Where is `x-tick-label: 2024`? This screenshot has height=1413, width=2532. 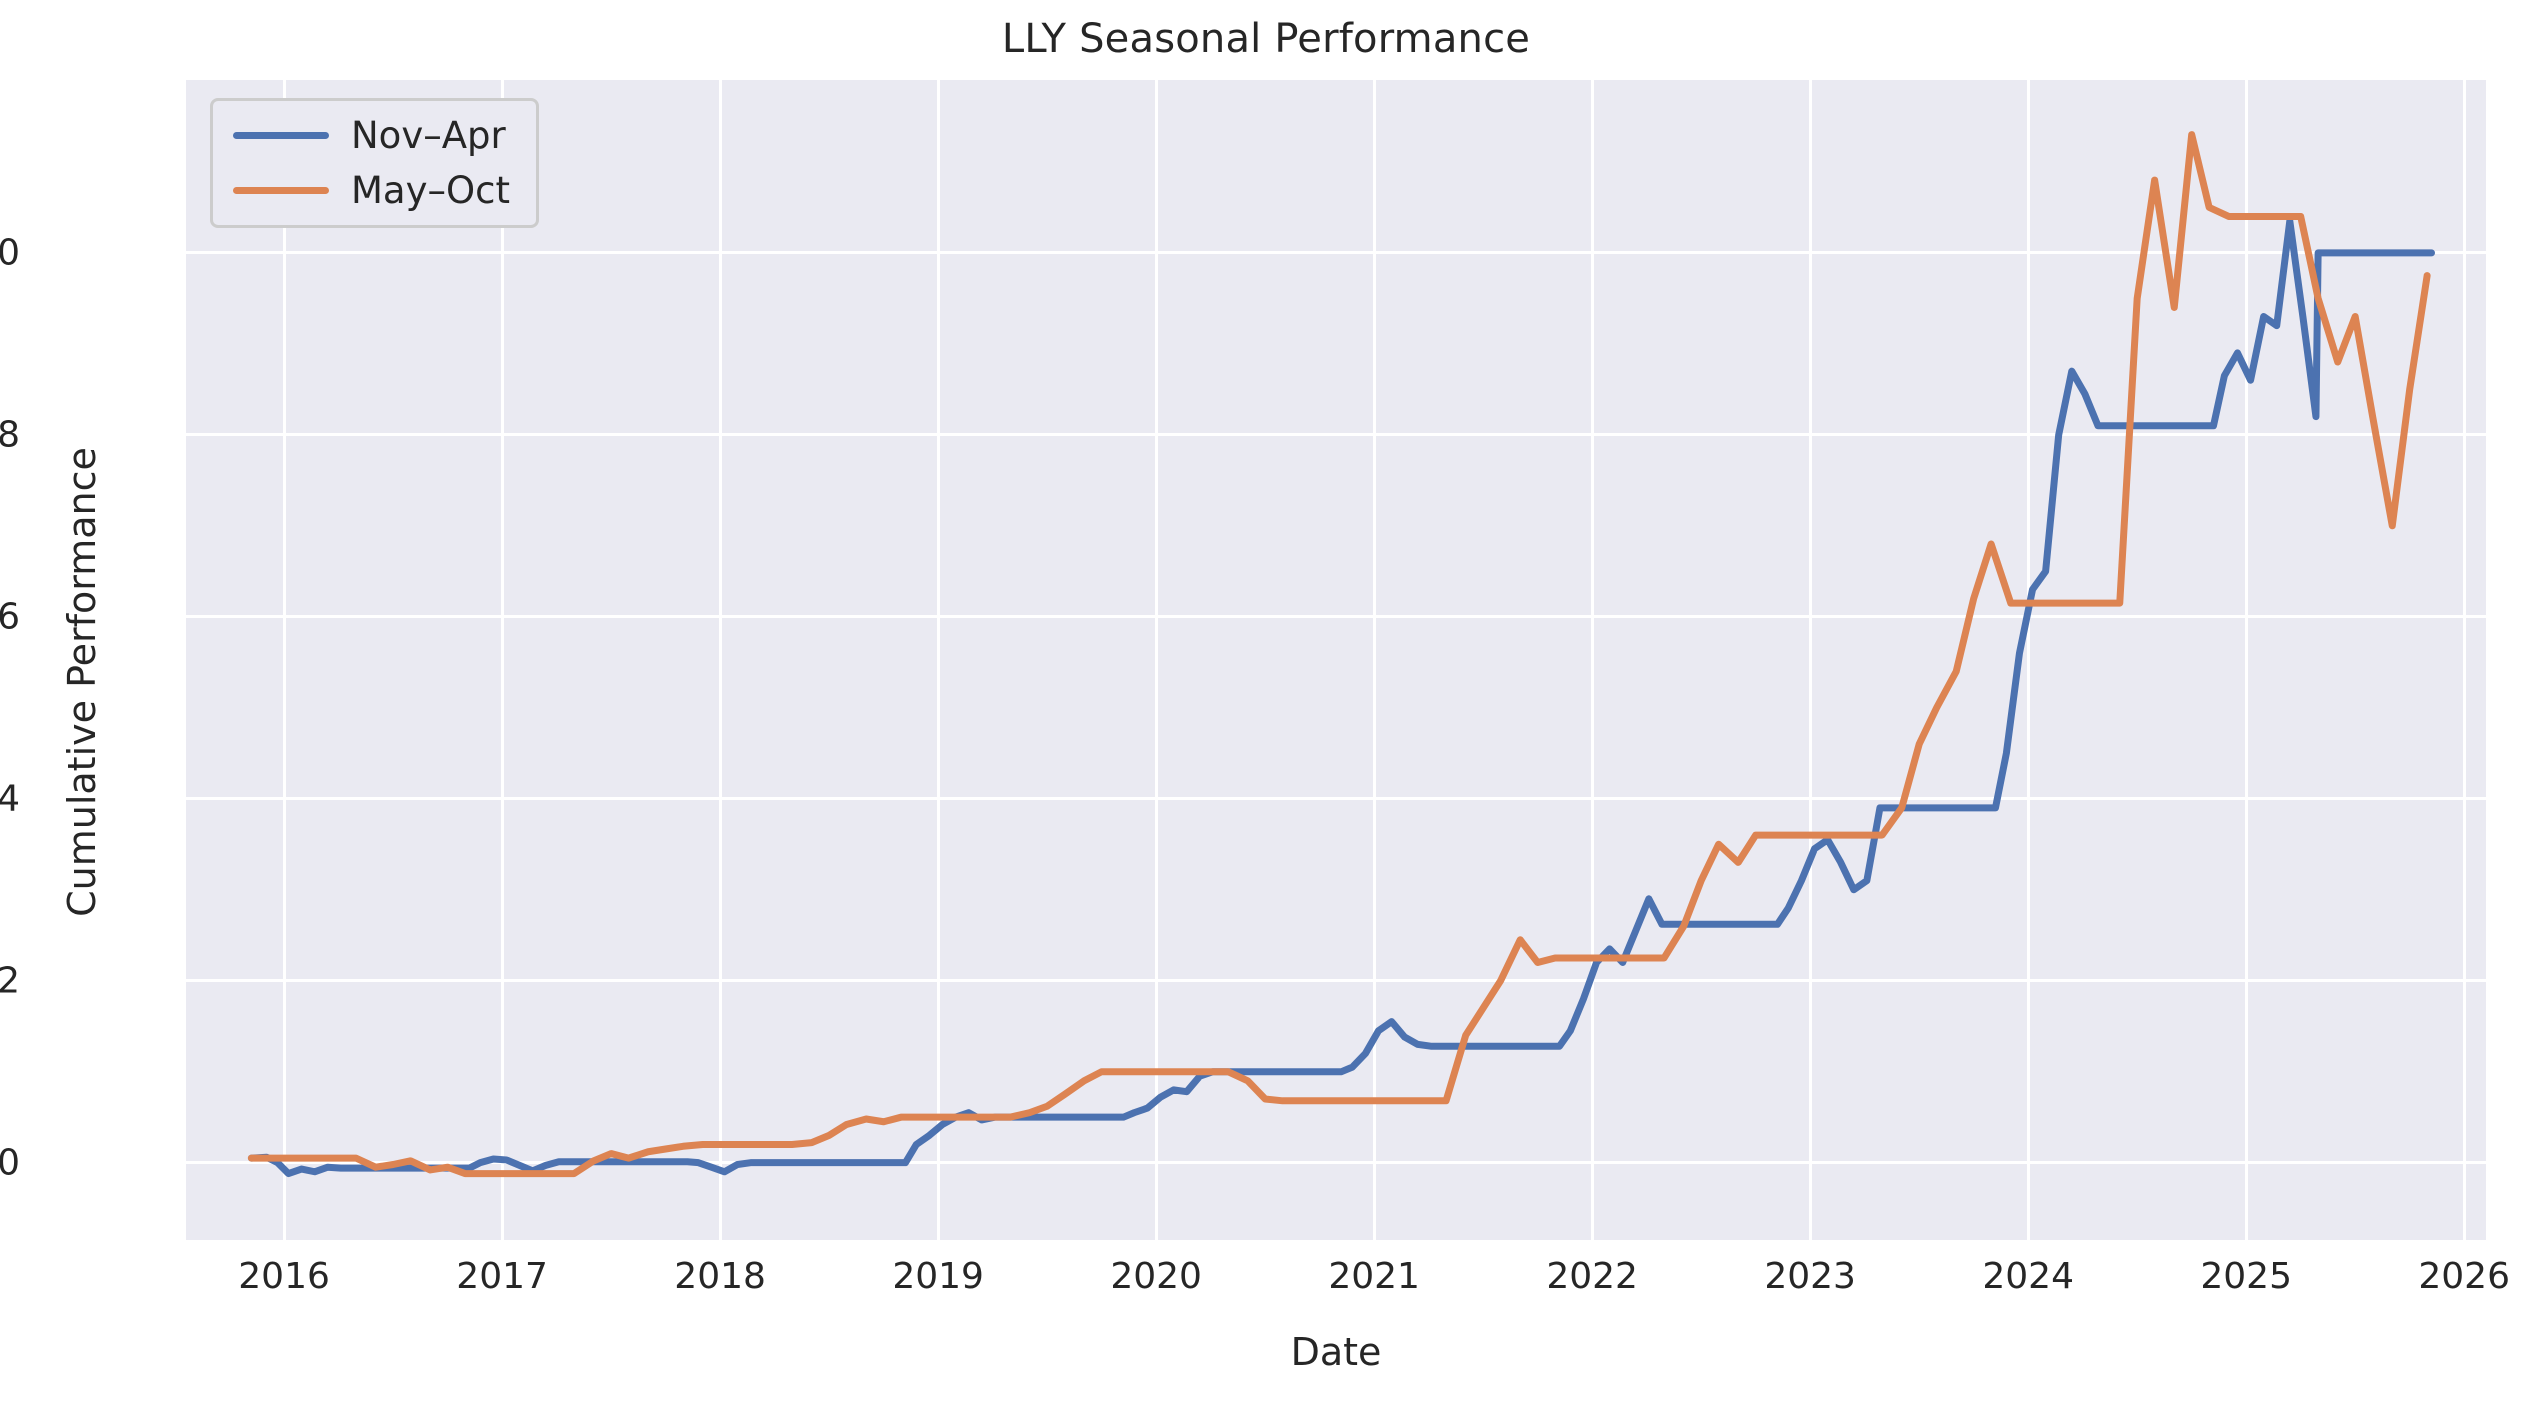 x-tick-label: 2024 is located at coordinates (2028, 1276).